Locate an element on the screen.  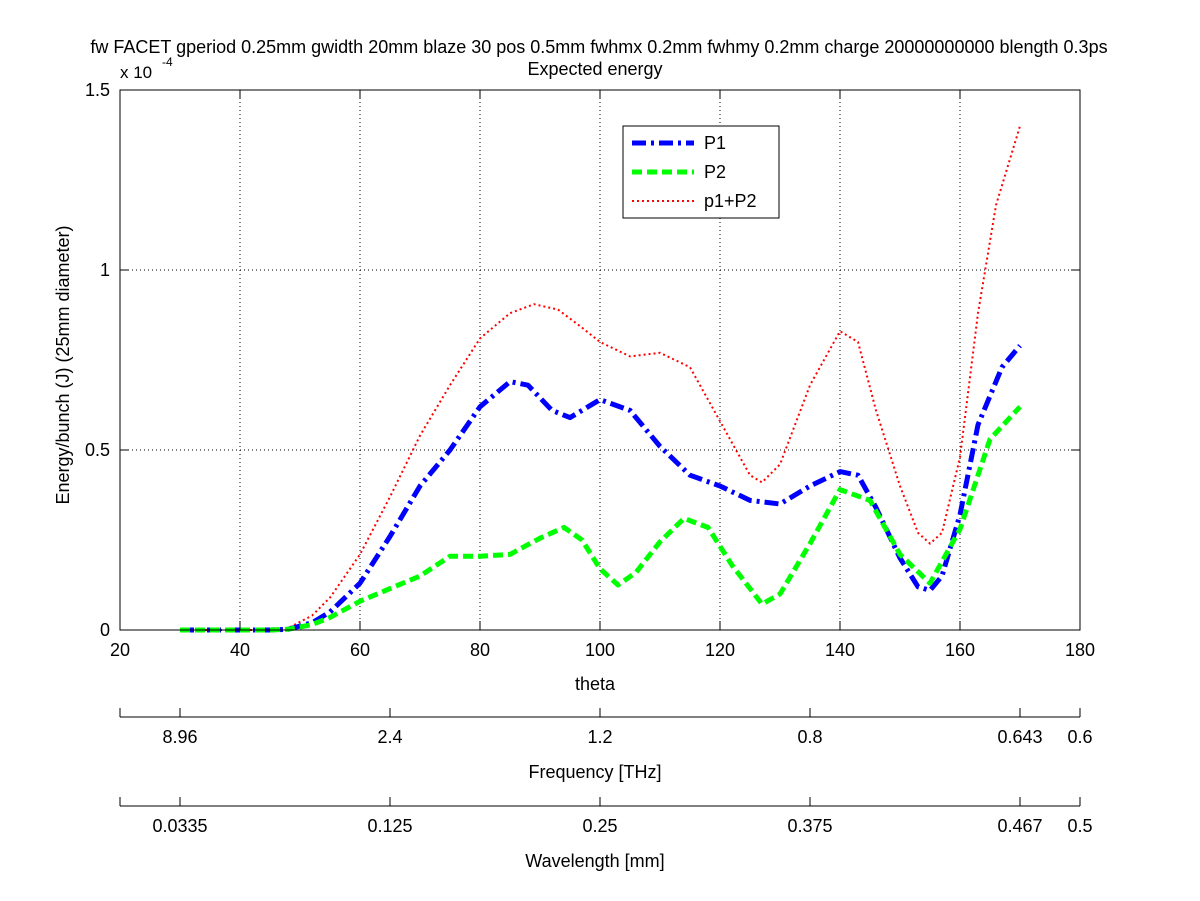
y-exponent: x 10 -4 is located at coordinates (146, 68).